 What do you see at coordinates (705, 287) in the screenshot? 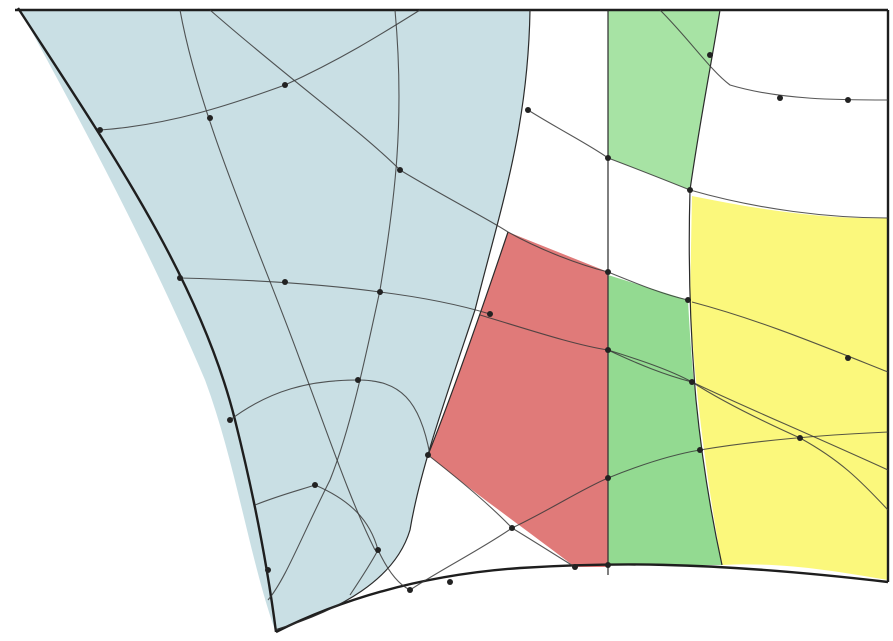
I see `green-right-edge` at bounding box center [705, 287].